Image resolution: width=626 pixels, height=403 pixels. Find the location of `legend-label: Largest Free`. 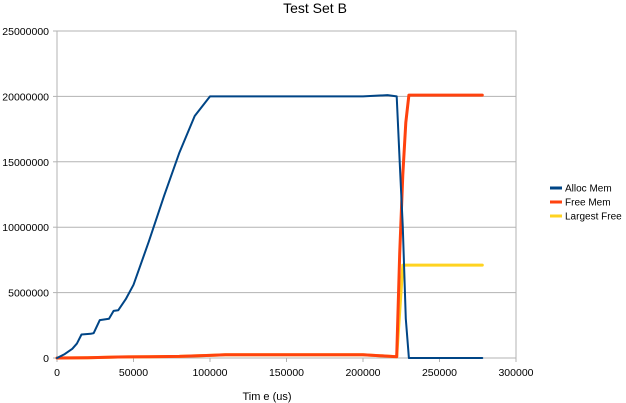

legend-label: Largest Free is located at coordinates (593, 217).